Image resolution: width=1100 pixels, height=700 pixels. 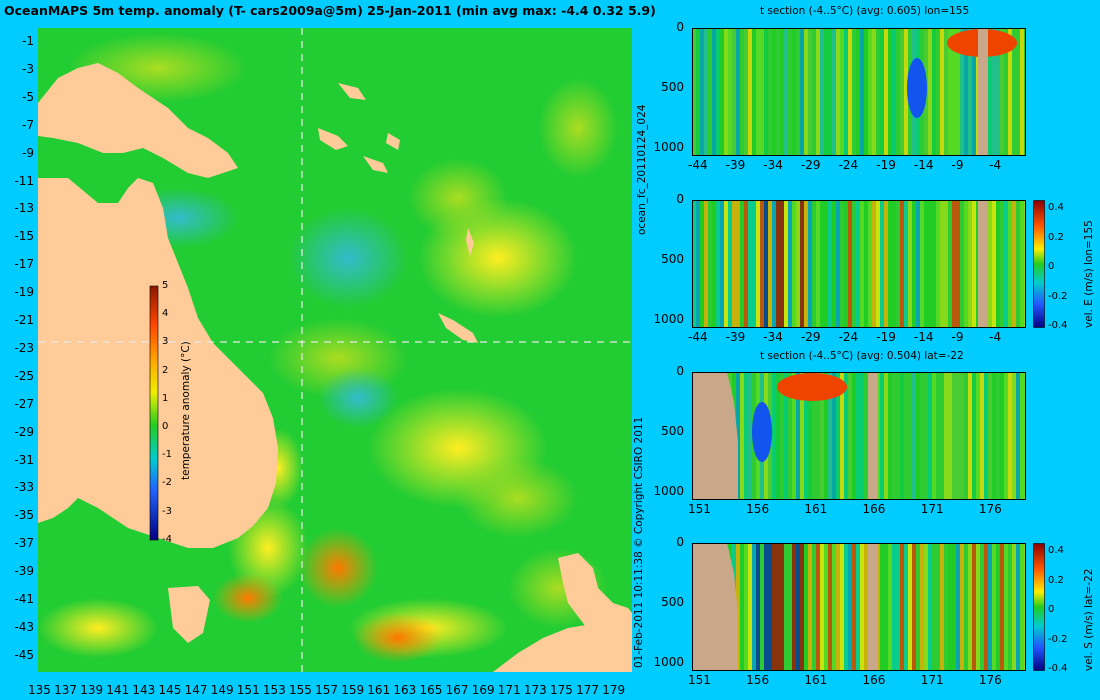 I want to click on section-x-tick: 161, so click(x=816, y=509).